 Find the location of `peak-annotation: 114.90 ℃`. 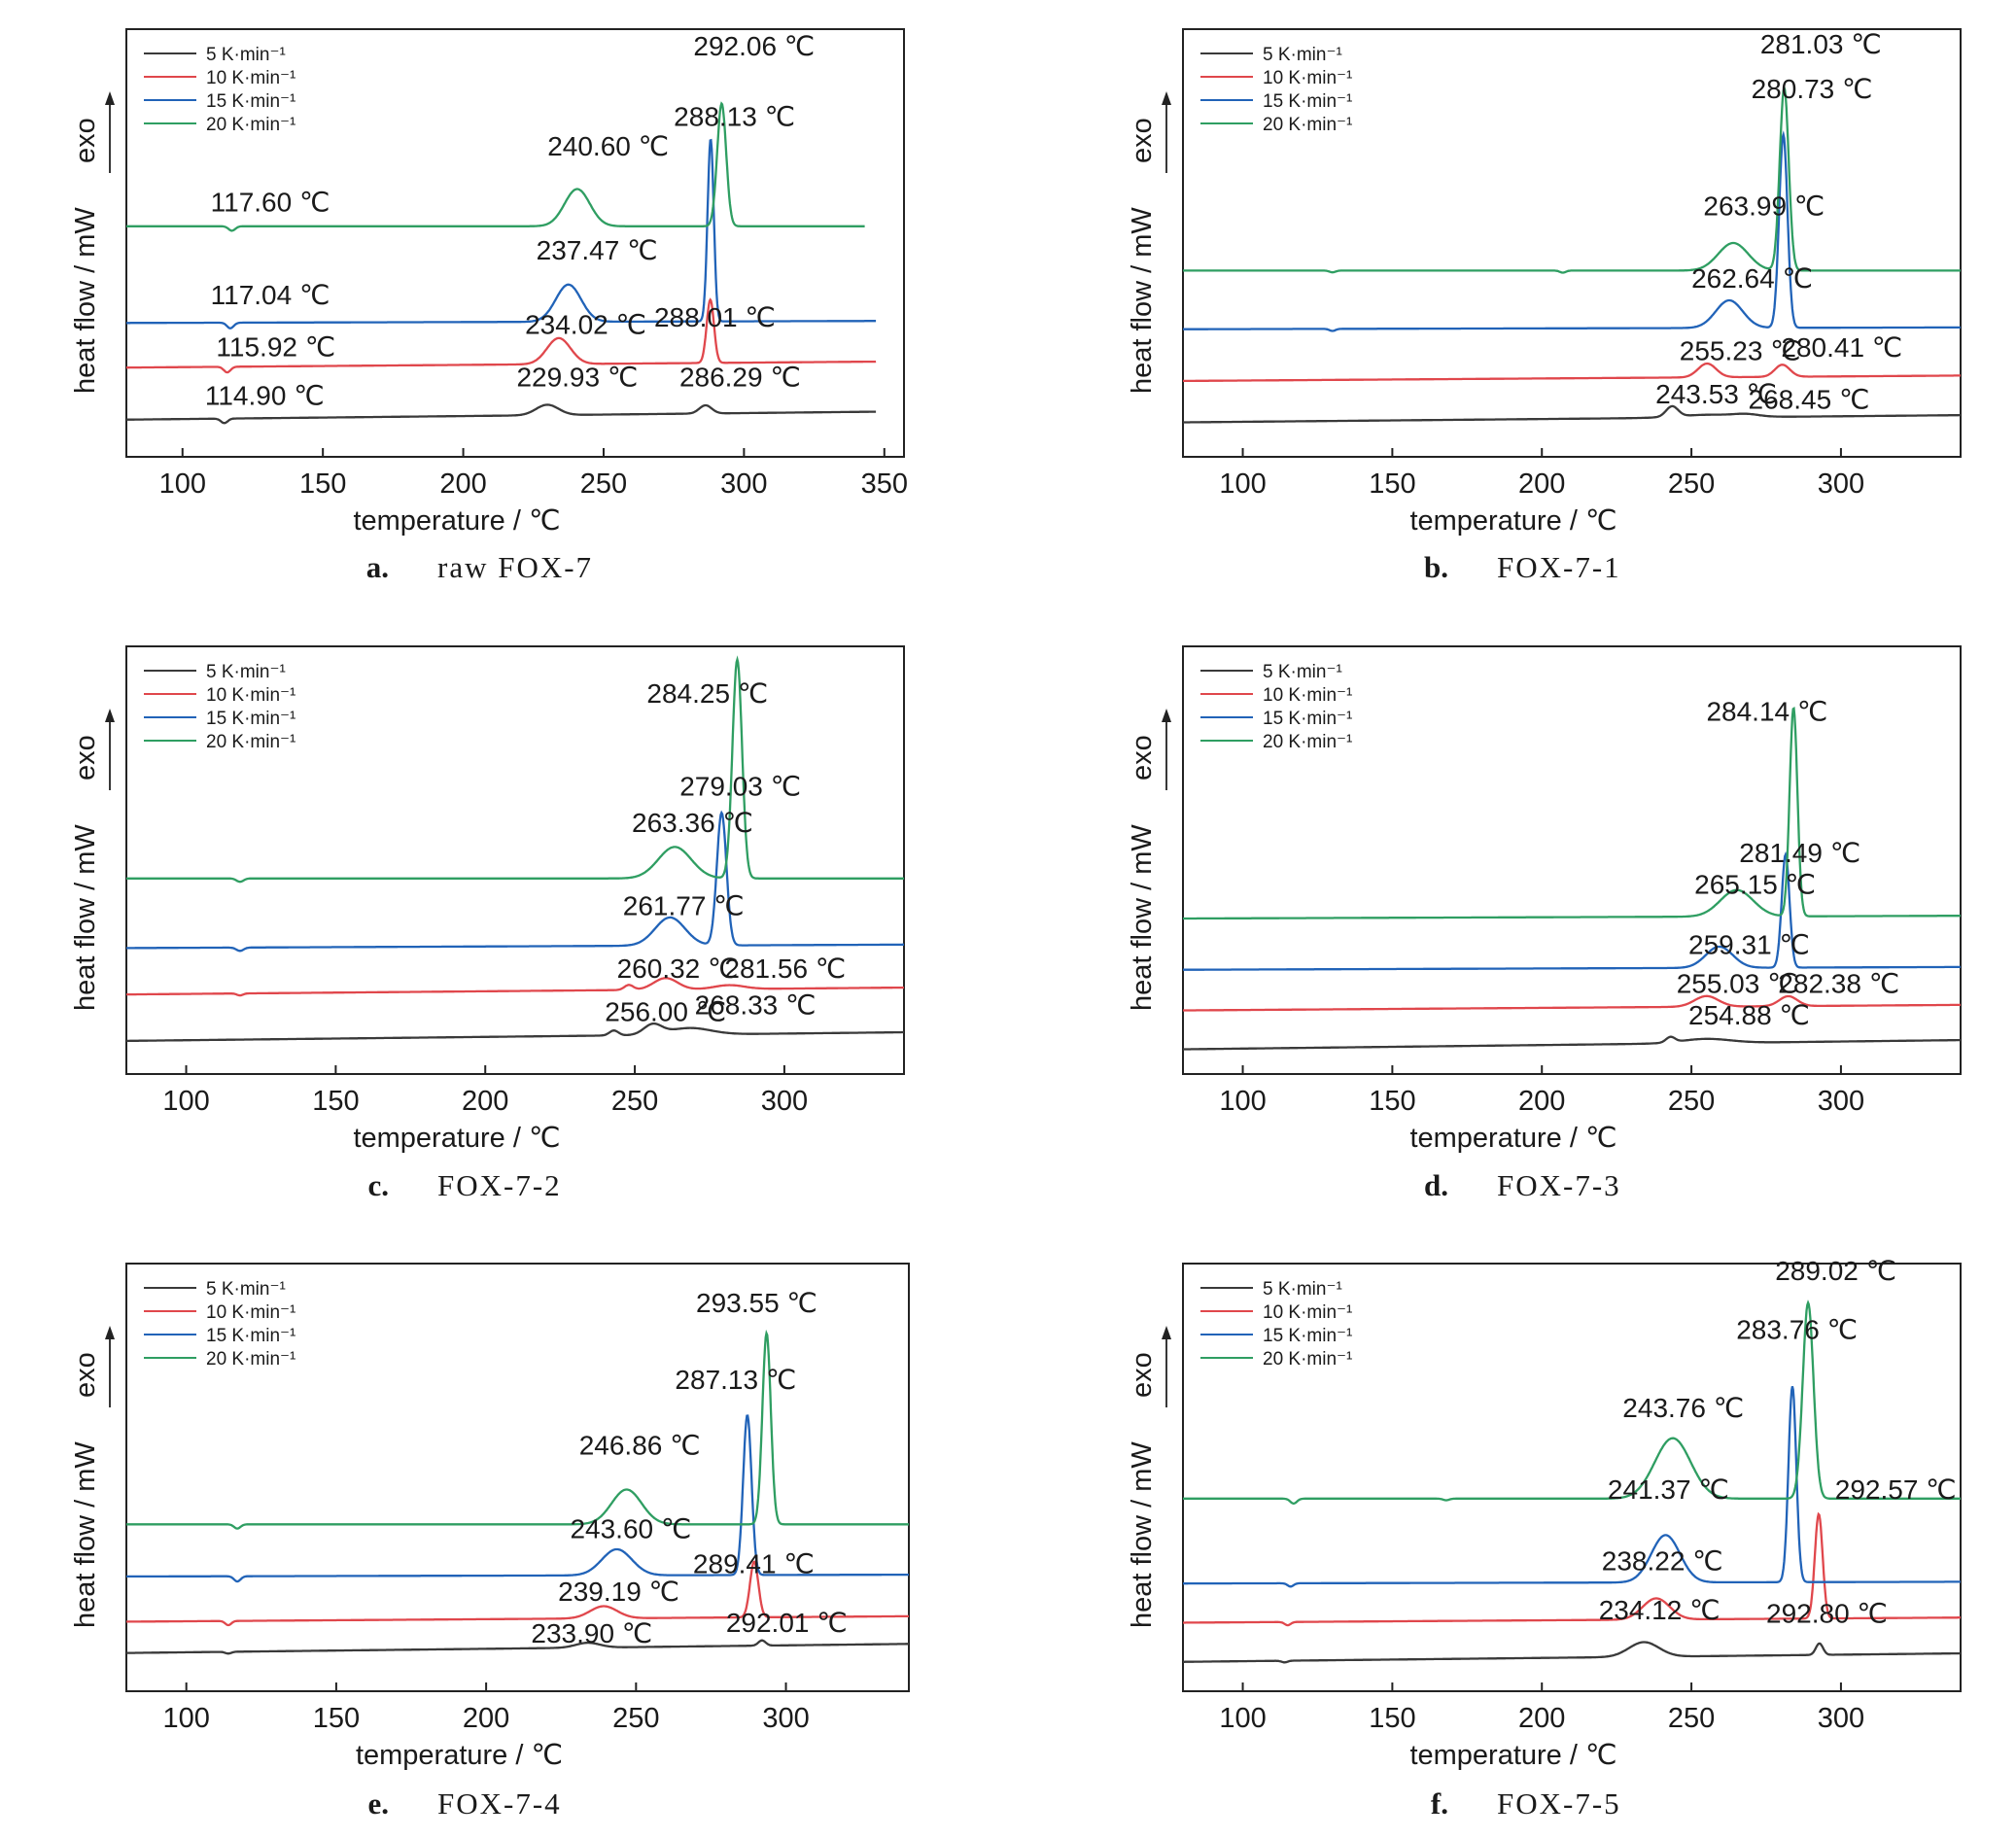

peak-annotation: 114.90 ℃ is located at coordinates (265, 395).